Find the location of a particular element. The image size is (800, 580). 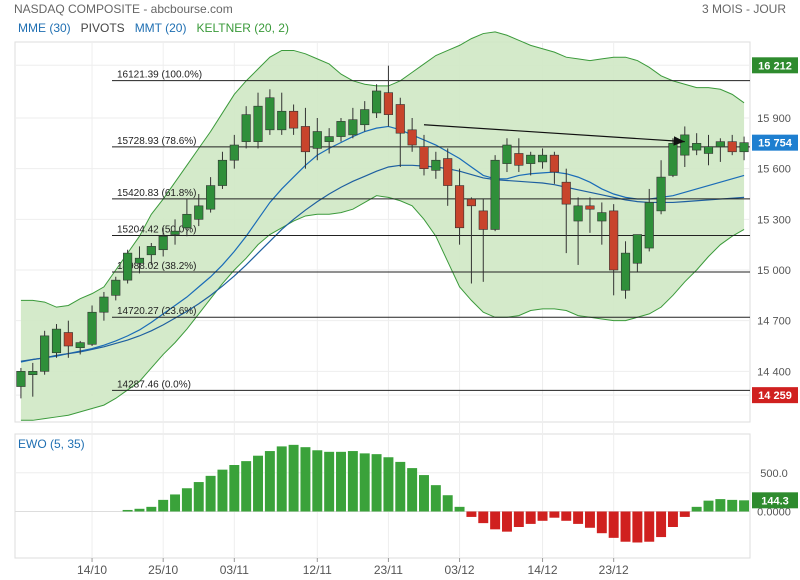

indicator-legend: MME (30) PIVOTS MMT (20) KELTNER (20, 2) is located at coordinates (158, 28).